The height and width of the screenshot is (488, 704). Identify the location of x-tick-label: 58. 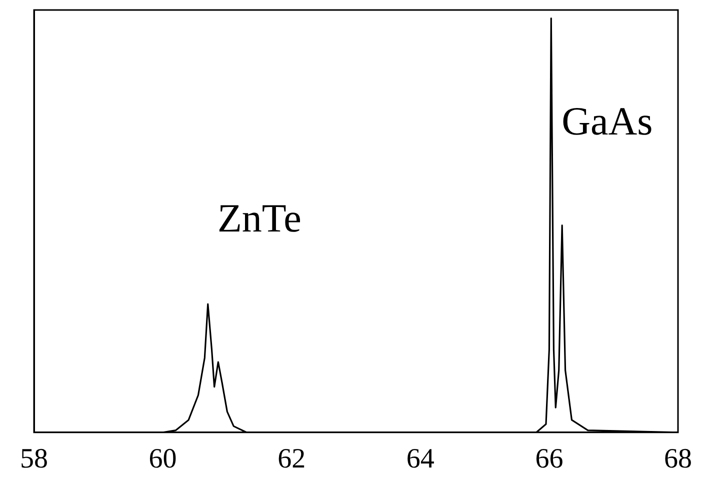
(34, 459).